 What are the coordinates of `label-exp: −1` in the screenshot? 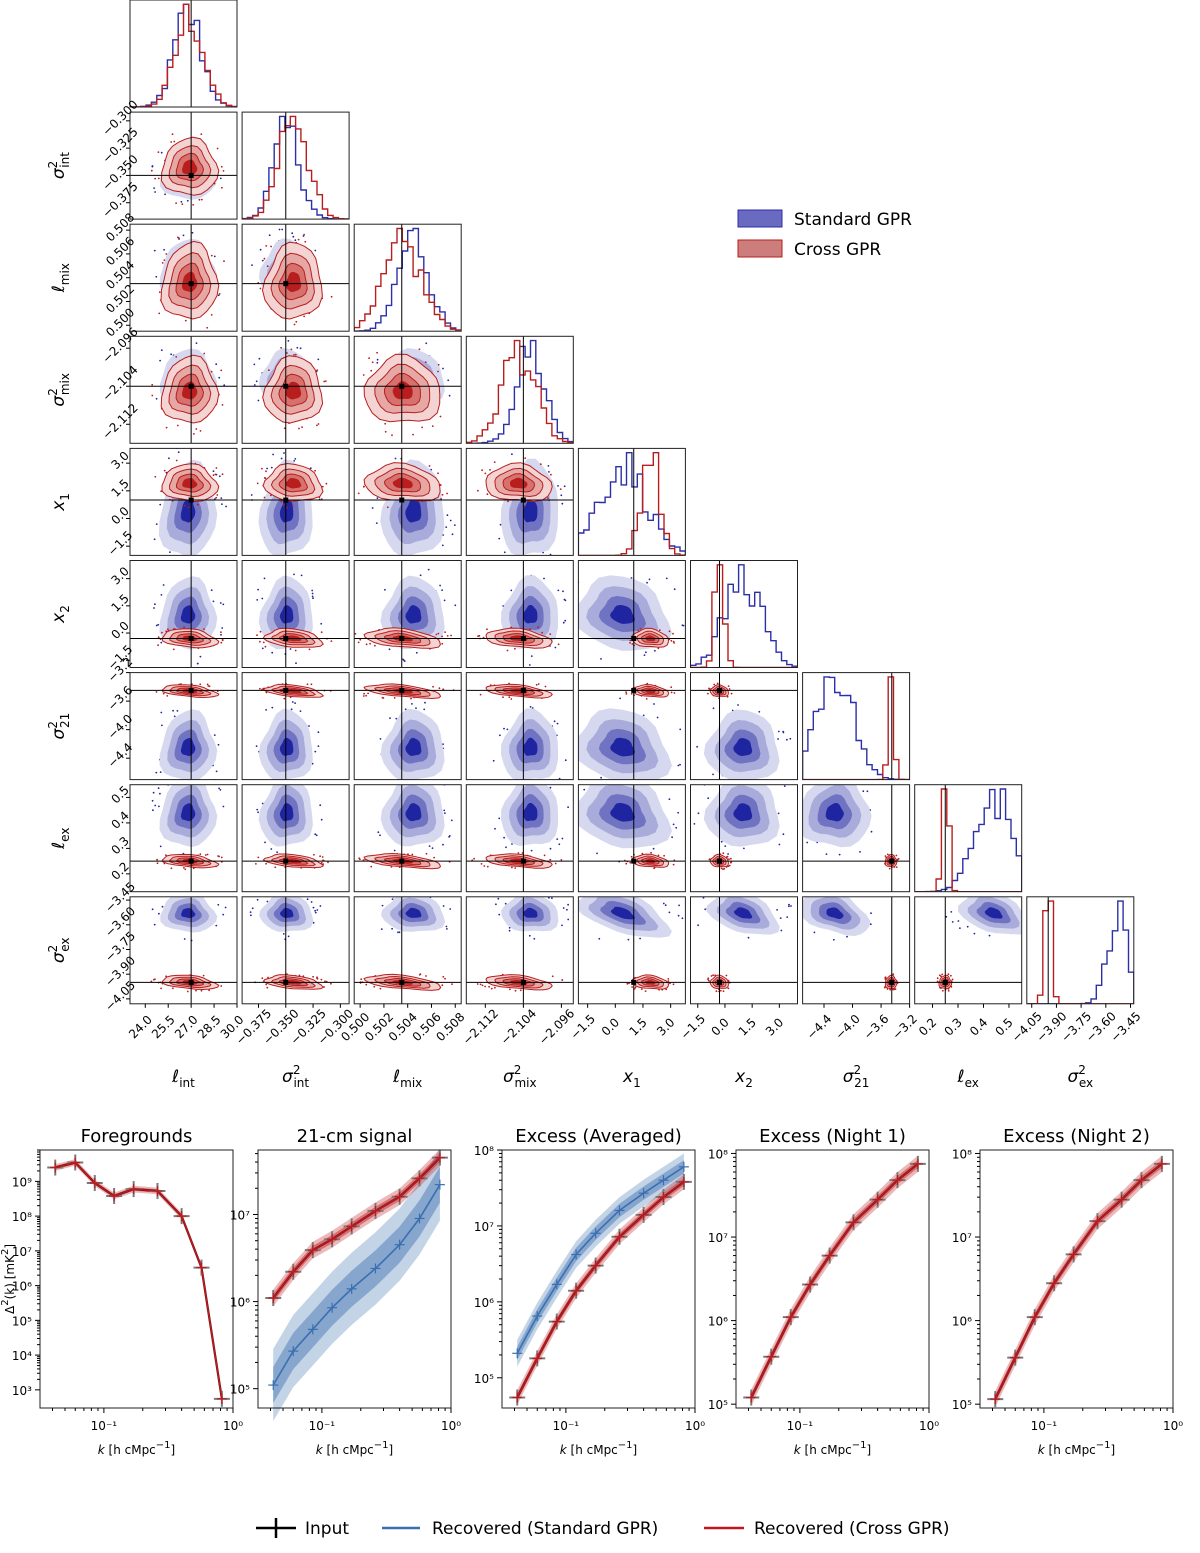 It's located at (381, 1445).